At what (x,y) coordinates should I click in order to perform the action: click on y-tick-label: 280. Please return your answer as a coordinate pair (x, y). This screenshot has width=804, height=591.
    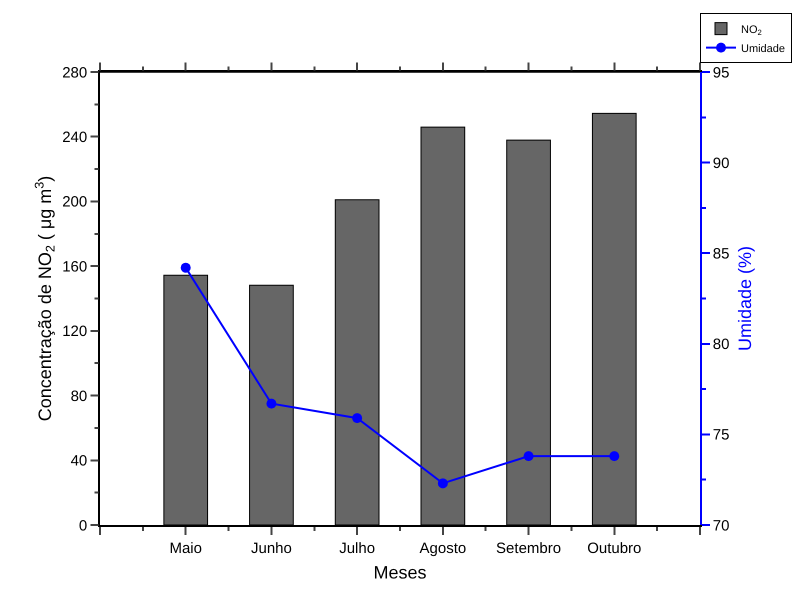
    Looking at the image, I should click on (75, 73).